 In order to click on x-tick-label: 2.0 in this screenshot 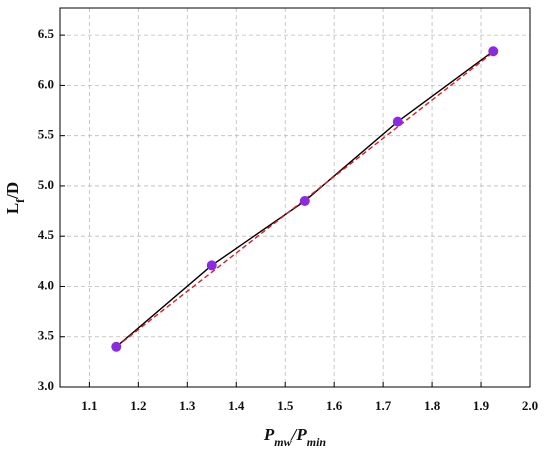, I will do `click(530, 405)`.